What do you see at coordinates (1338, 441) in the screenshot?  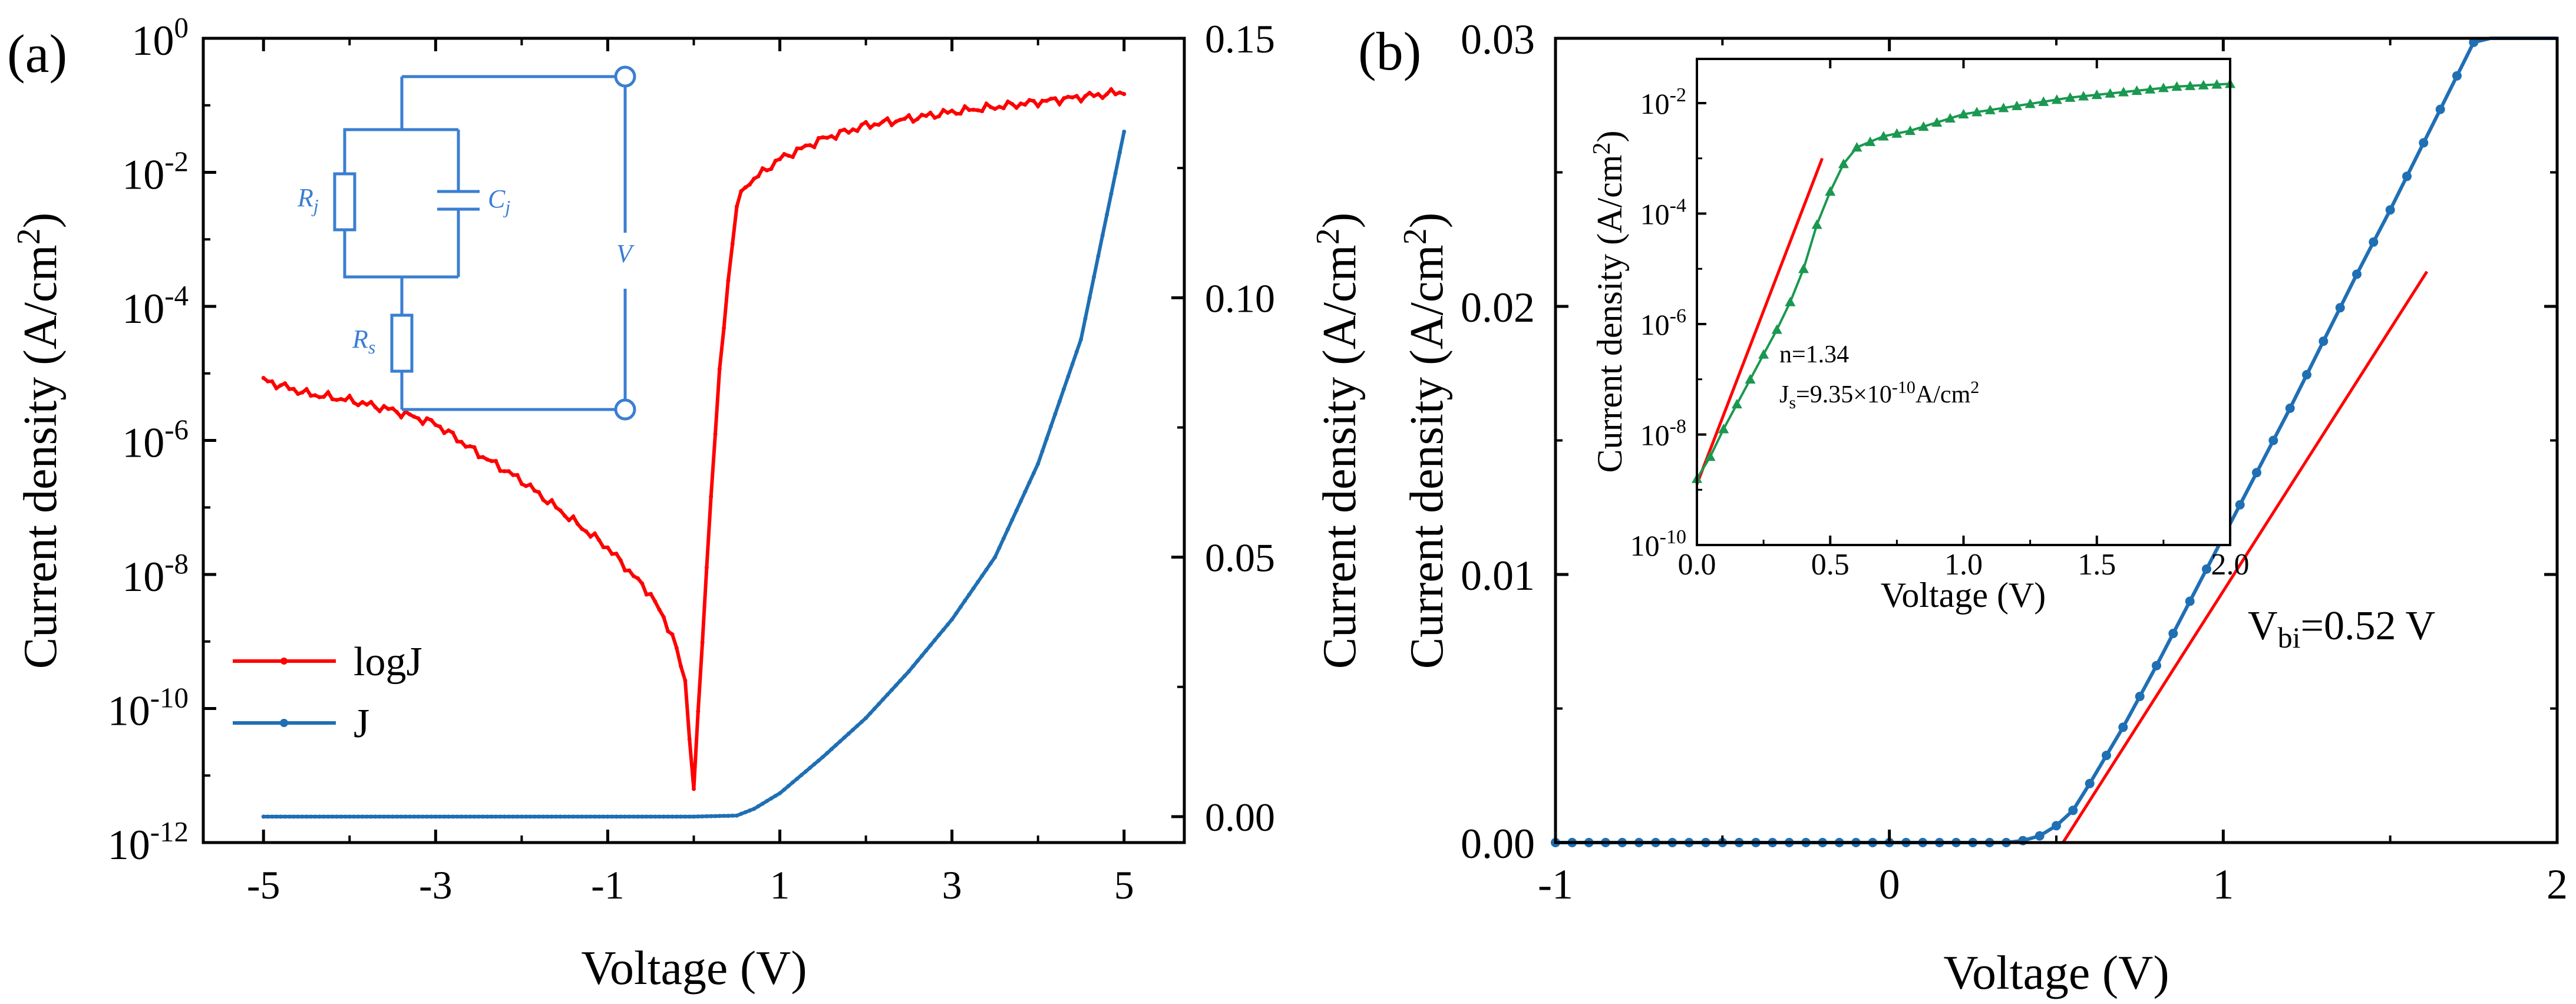 I see `y-right-label-a: Current density (A/cm2)` at bounding box center [1338, 441].